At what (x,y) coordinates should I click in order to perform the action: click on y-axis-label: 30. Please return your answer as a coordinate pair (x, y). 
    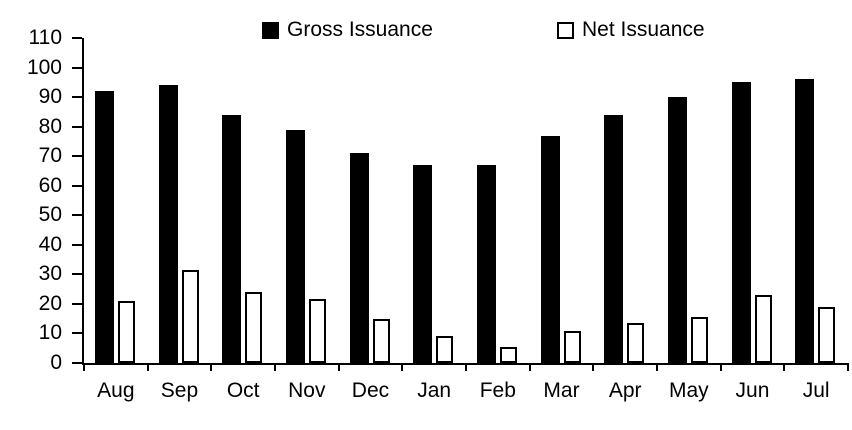
    Looking at the image, I should click on (50, 274).